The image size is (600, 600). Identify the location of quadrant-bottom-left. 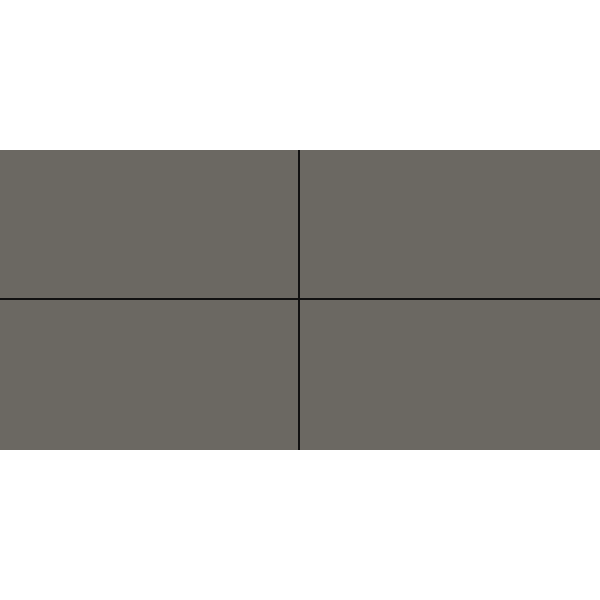
(150, 375).